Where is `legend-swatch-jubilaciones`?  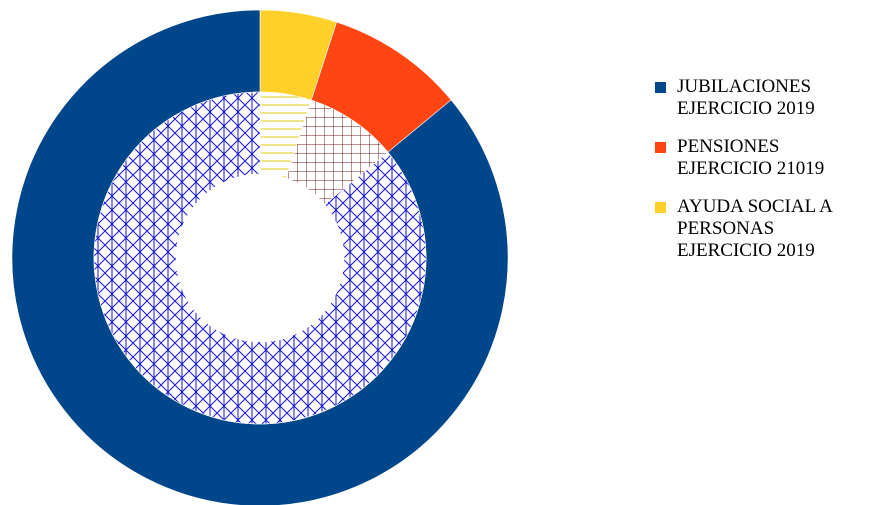 legend-swatch-jubilaciones is located at coordinates (660, 87).